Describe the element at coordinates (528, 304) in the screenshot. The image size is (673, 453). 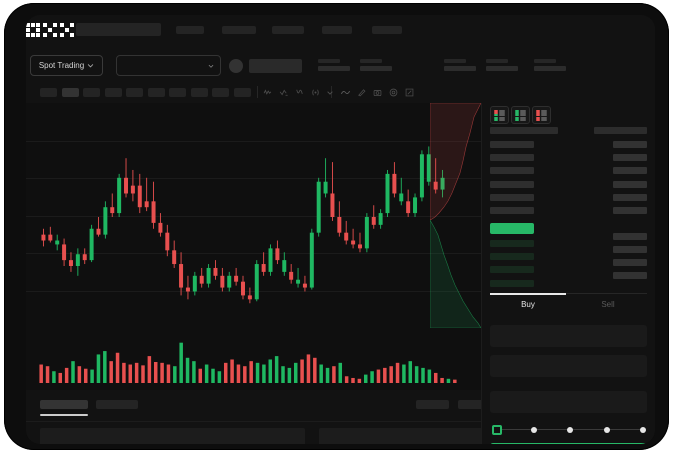
I see `tab-buy: Buy` at that location.